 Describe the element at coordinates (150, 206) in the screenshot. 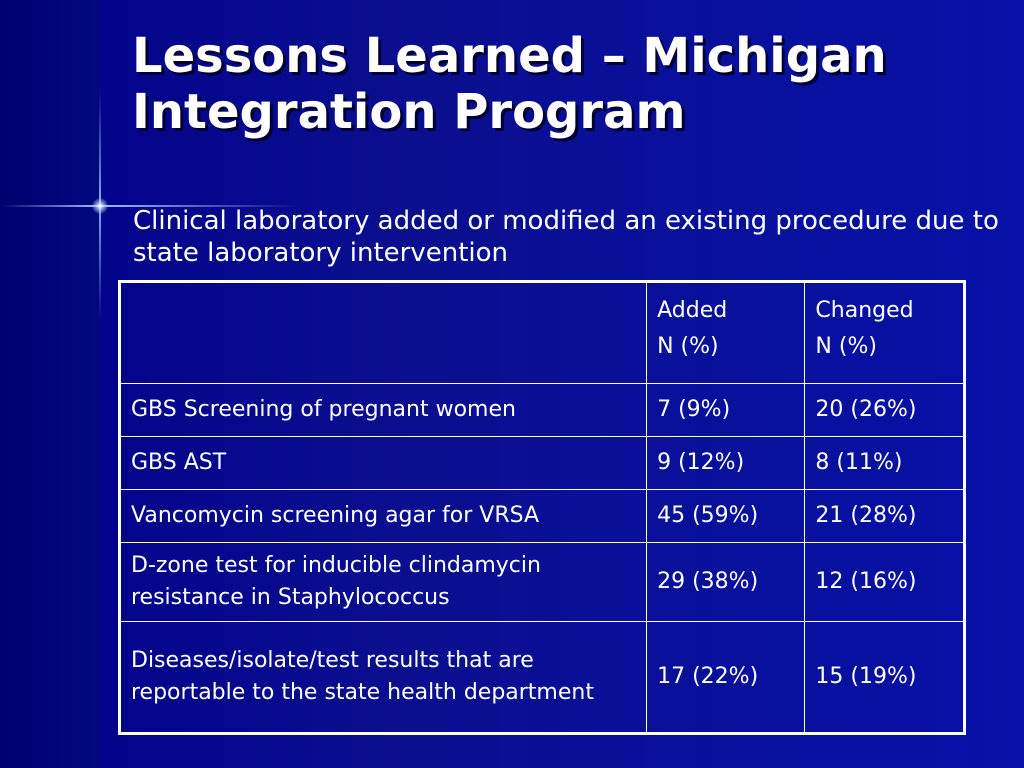

I see `sparkle-horizontal-ray` at that location.